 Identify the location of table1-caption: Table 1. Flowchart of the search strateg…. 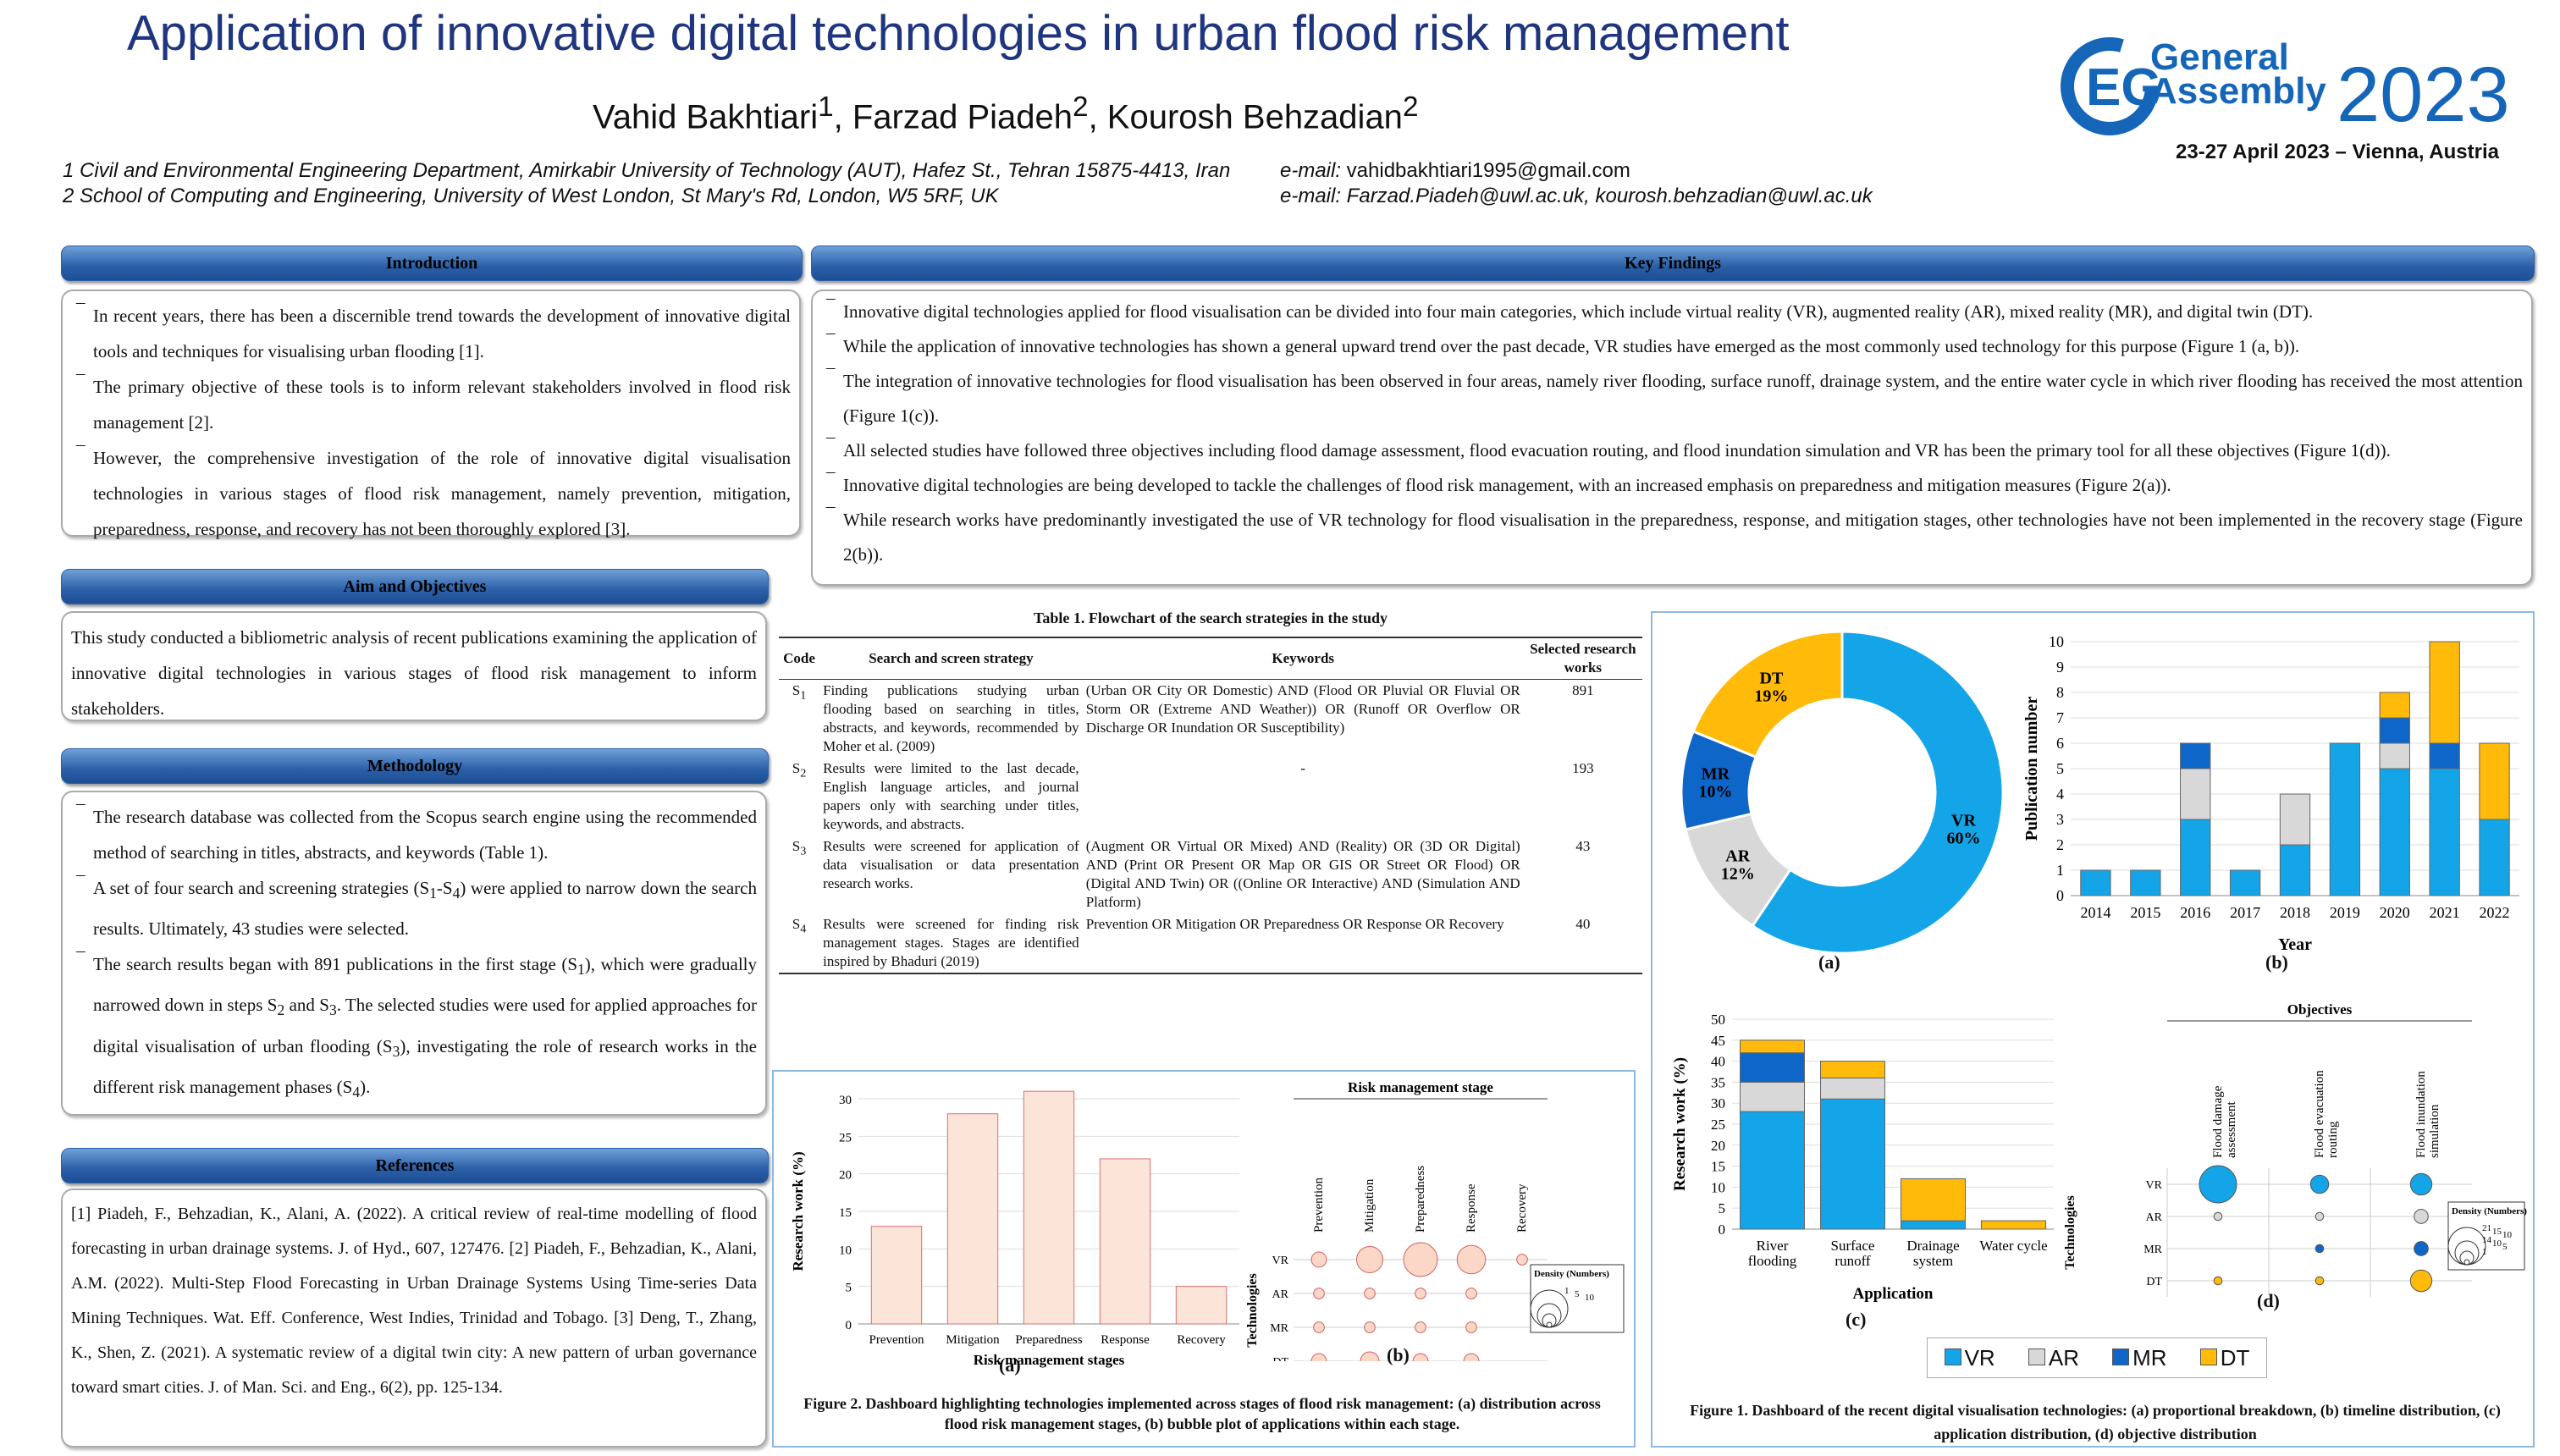
(1211, 618).